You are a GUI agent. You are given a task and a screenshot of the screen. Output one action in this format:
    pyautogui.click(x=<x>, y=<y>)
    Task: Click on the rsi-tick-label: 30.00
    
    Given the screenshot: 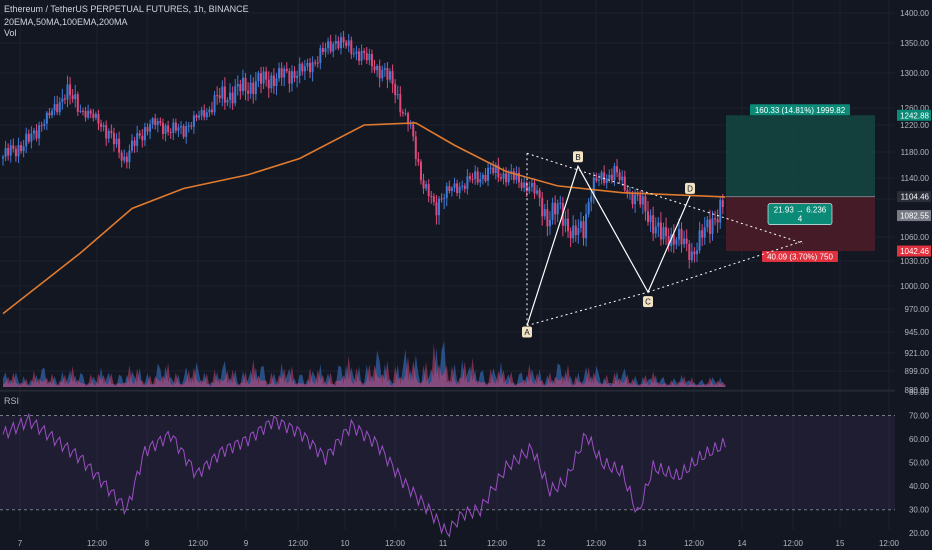 What is the action you would take?
    pyautogui.click(x=919, y=510)
    